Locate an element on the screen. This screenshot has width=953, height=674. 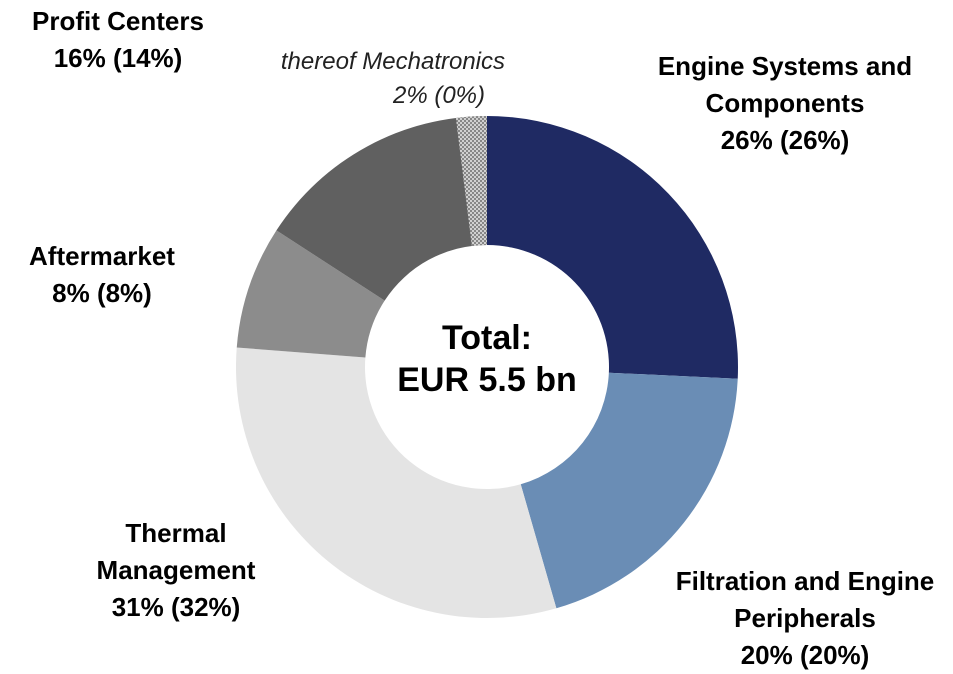
segment-value: 20% (20%) is located at coordinates (805, 655).